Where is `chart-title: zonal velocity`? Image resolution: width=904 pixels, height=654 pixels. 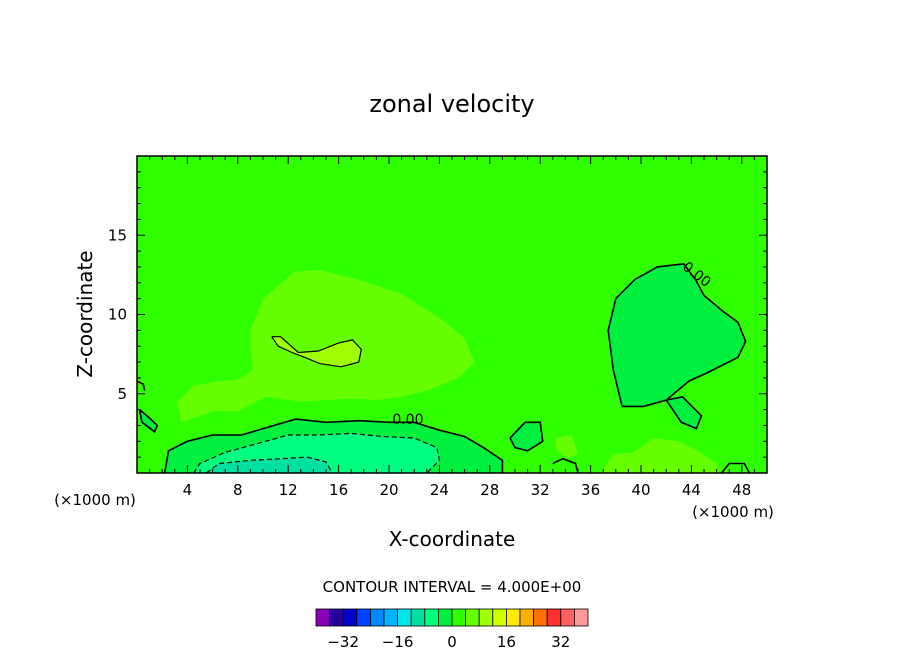 chart-title: zonal velocity is located at coordinates (451, 104).